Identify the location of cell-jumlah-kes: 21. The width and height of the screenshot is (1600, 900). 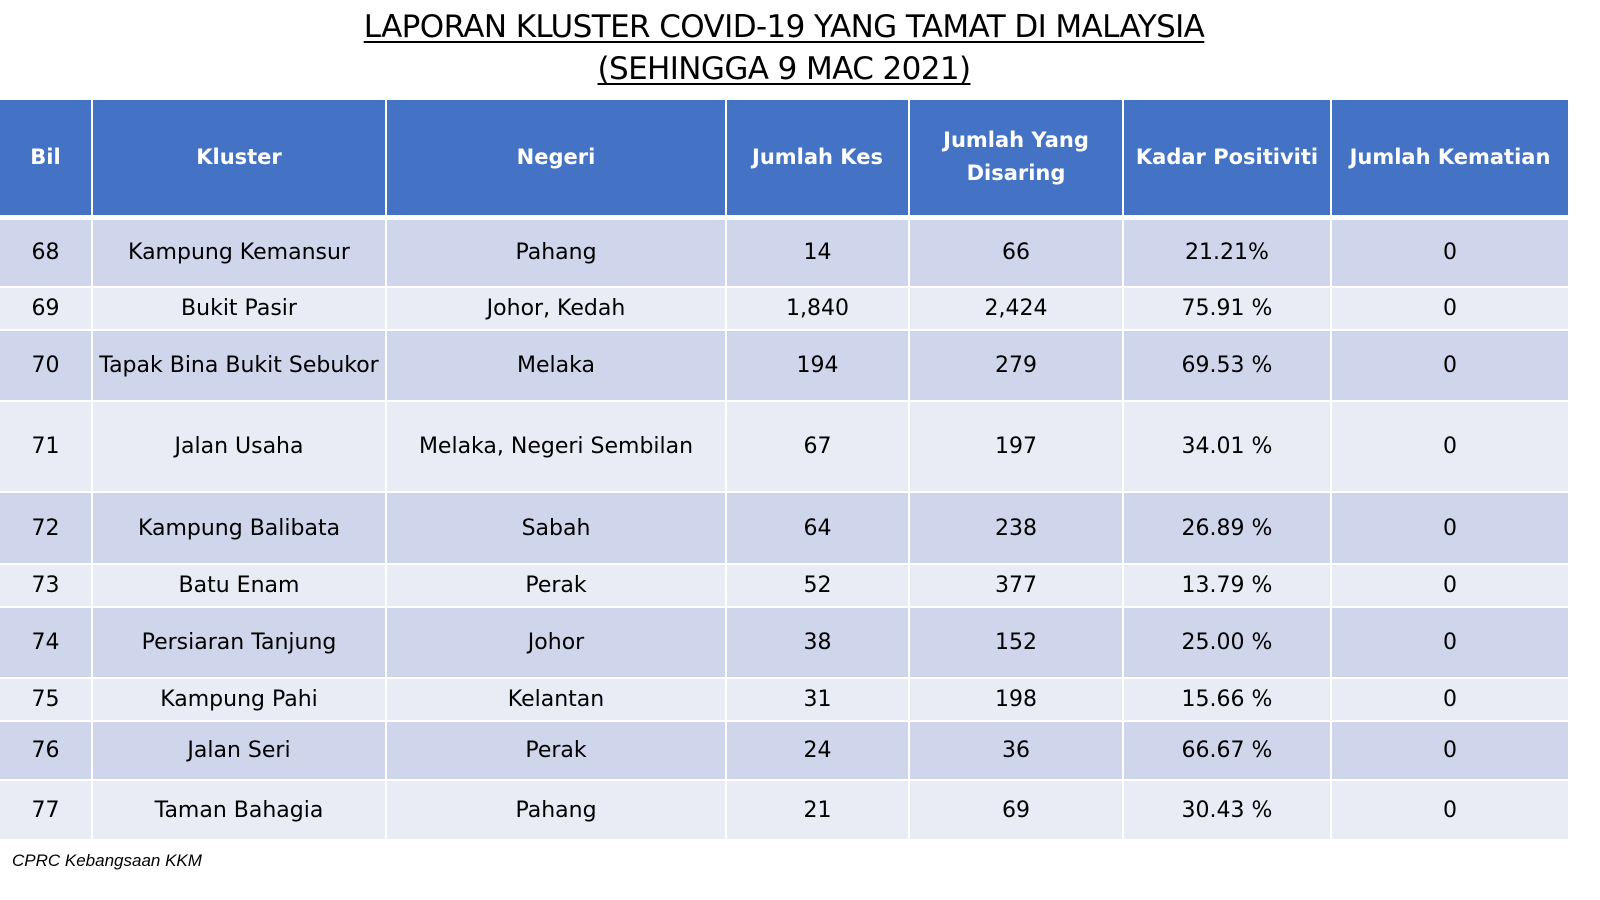
(818, 810).